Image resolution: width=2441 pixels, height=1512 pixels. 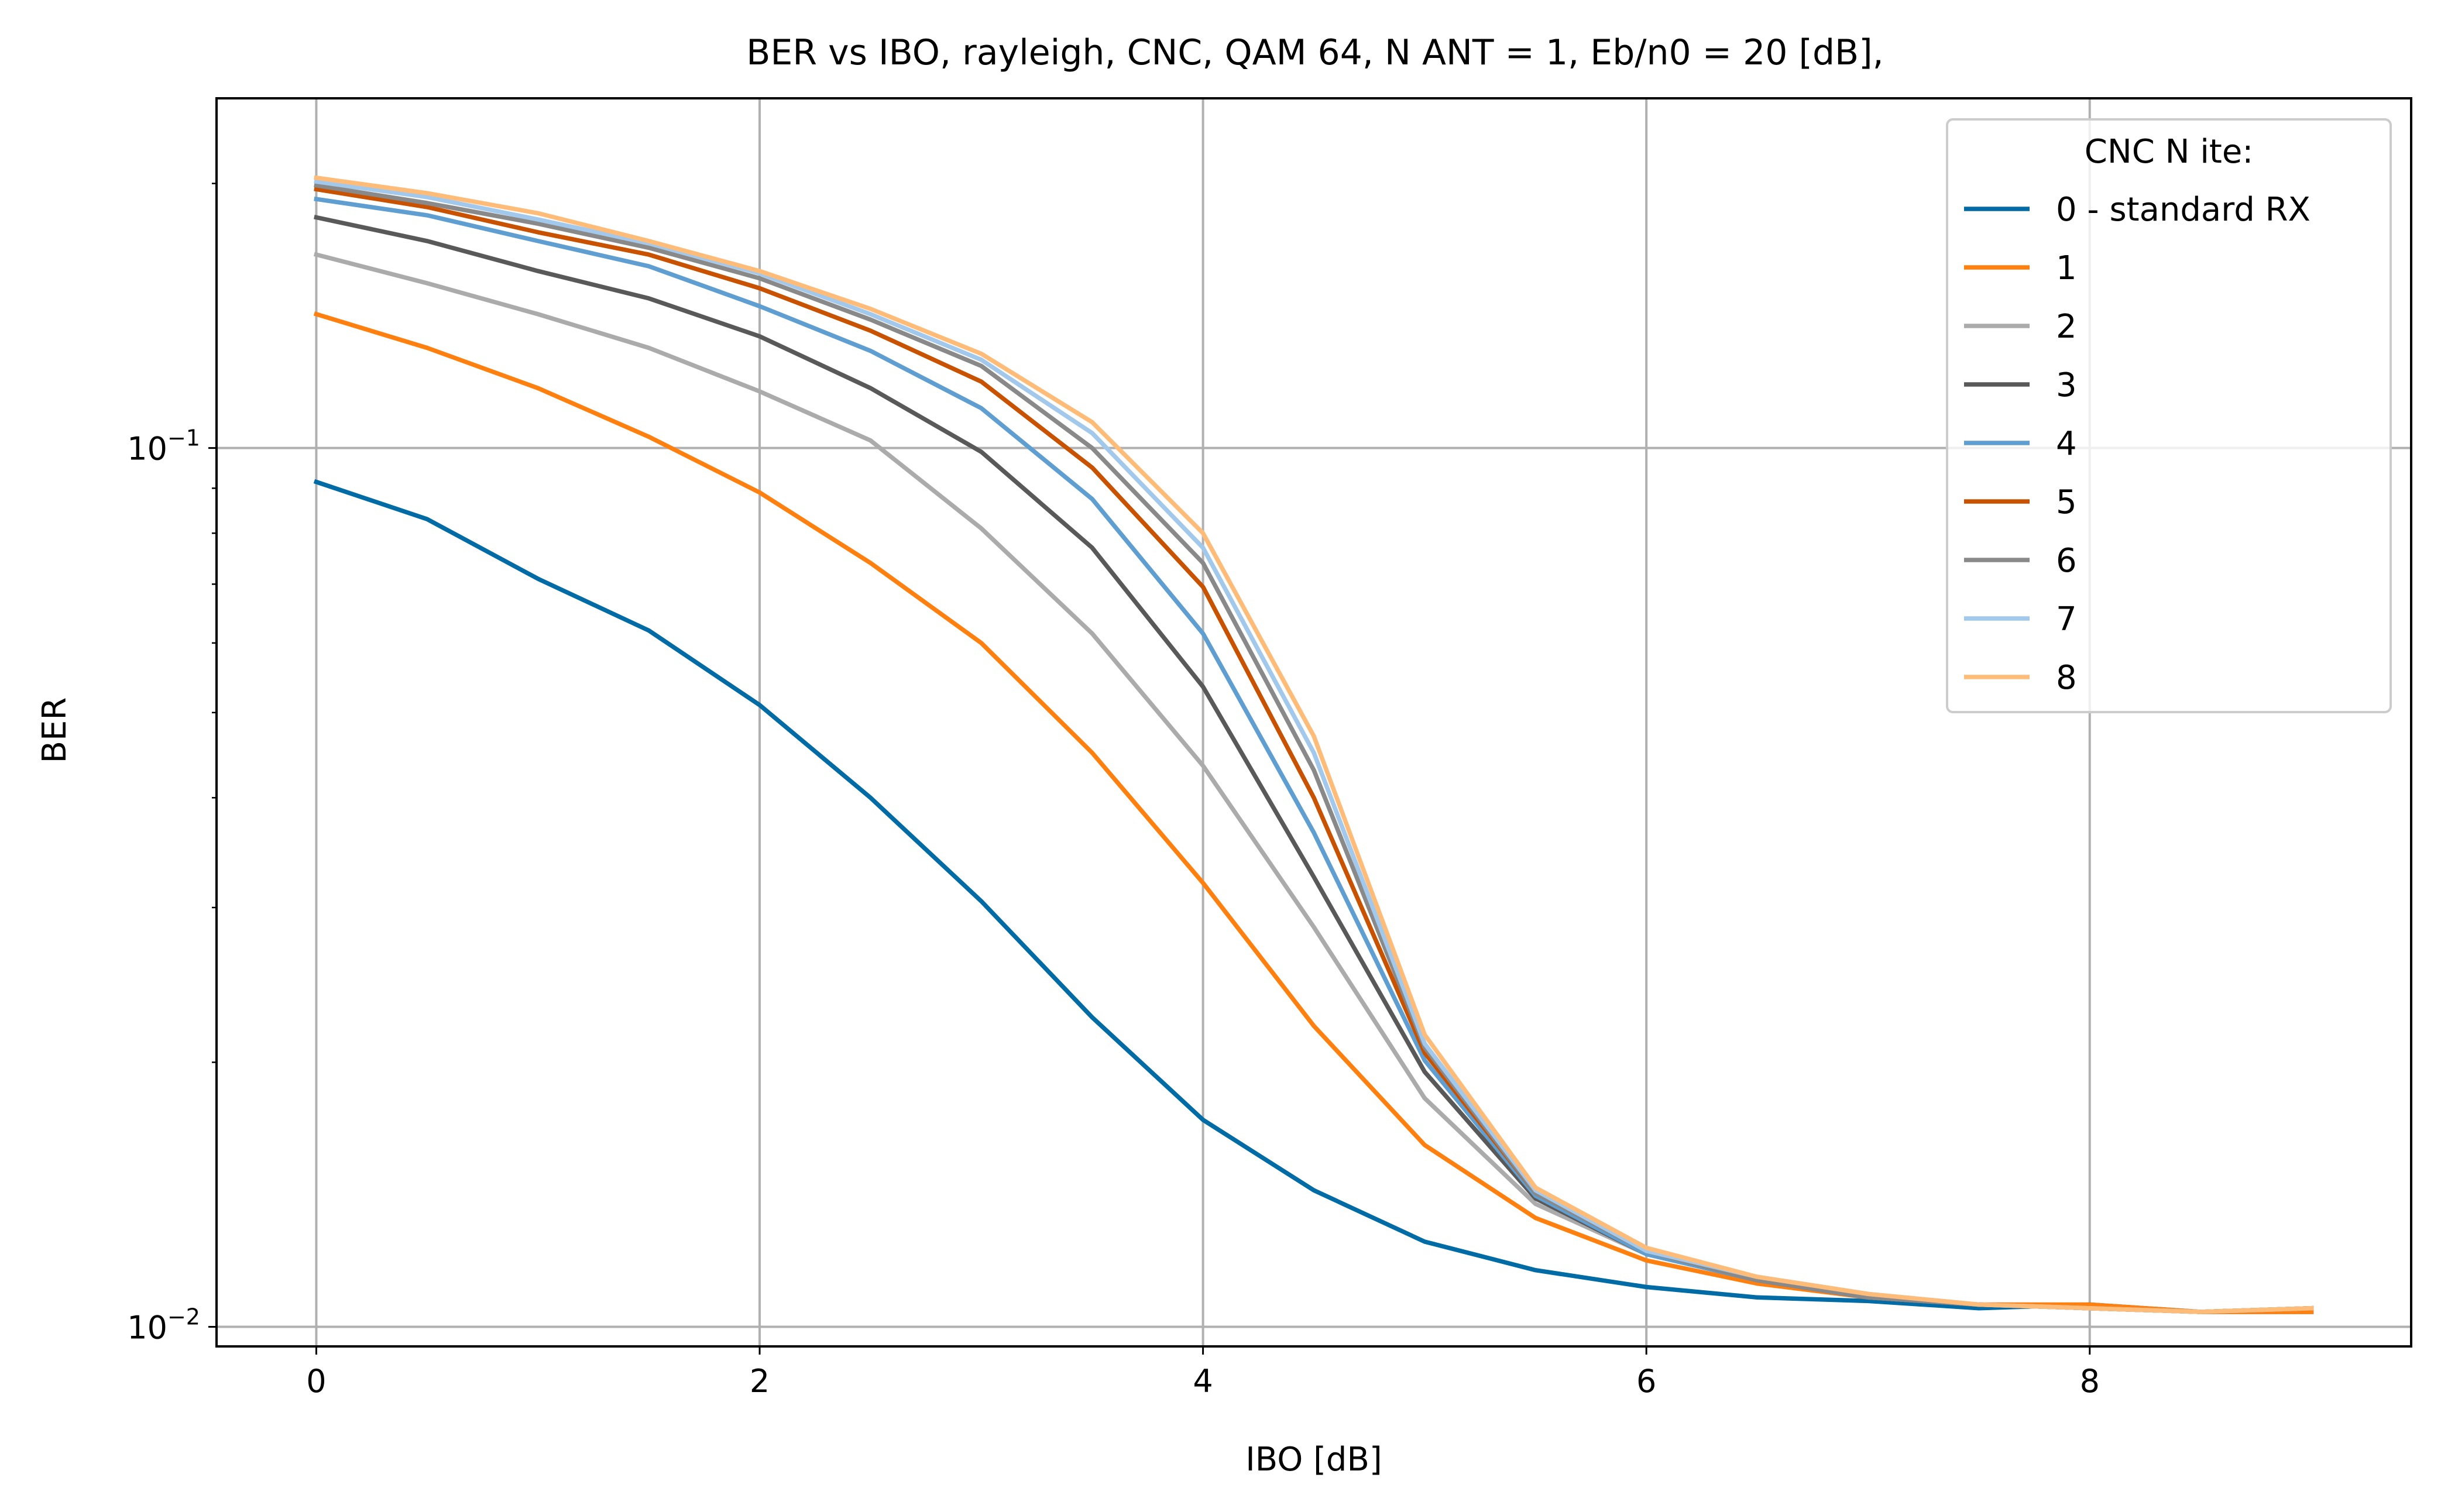 I want to click on x-tick-label: 0, so click(x=316, y=1381).